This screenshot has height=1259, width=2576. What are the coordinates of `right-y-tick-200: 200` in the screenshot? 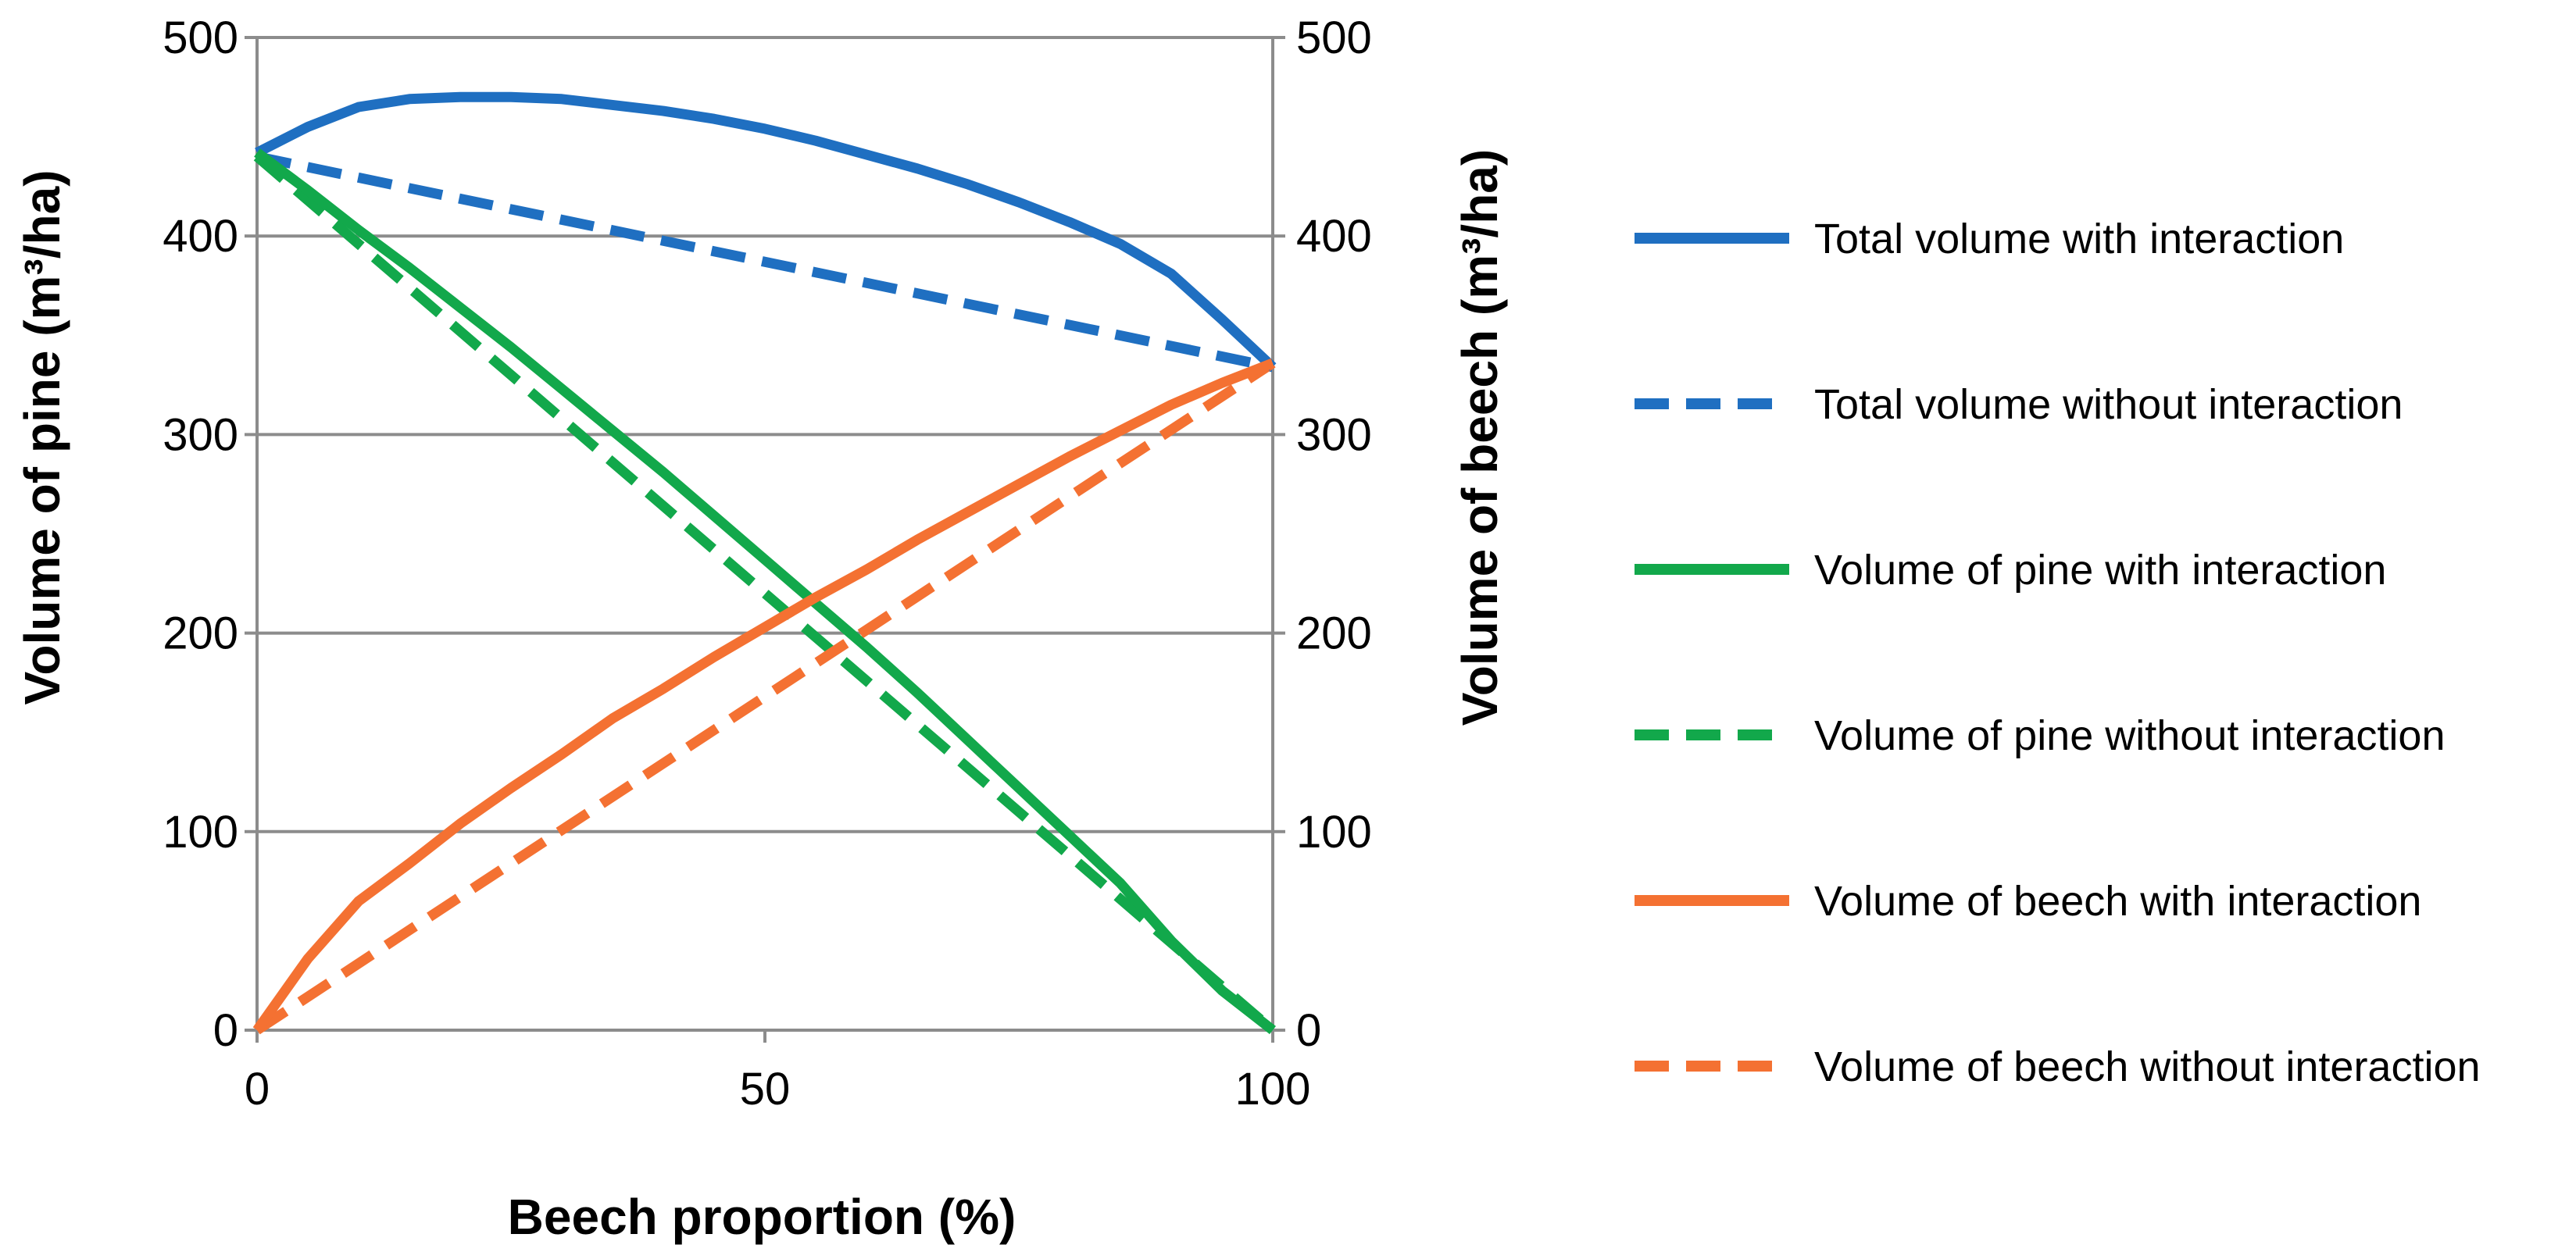 It's located at (1334, 633).